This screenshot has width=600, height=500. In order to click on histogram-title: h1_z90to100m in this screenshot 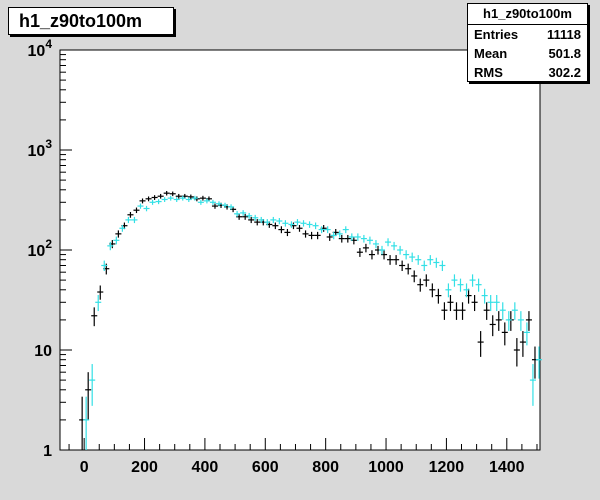, I will do `click(91, 21)`.